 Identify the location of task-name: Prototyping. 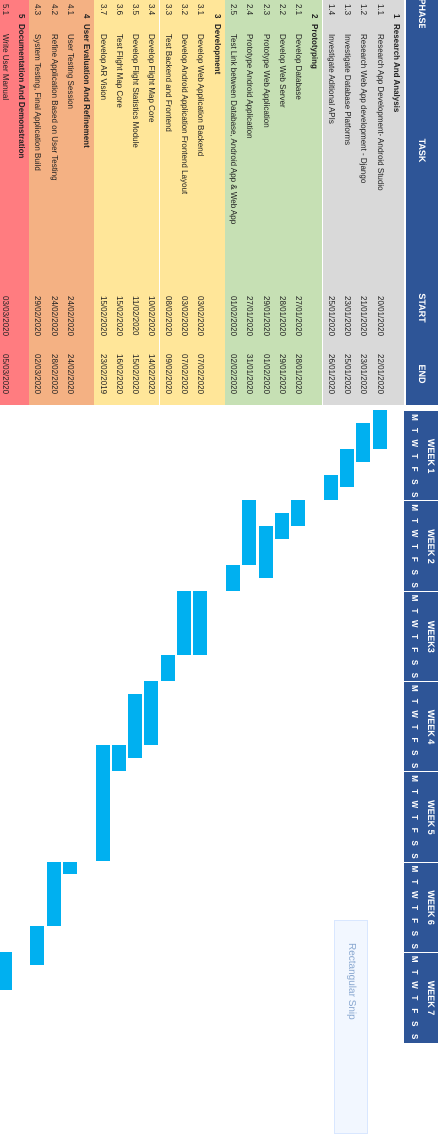
(315, 46).